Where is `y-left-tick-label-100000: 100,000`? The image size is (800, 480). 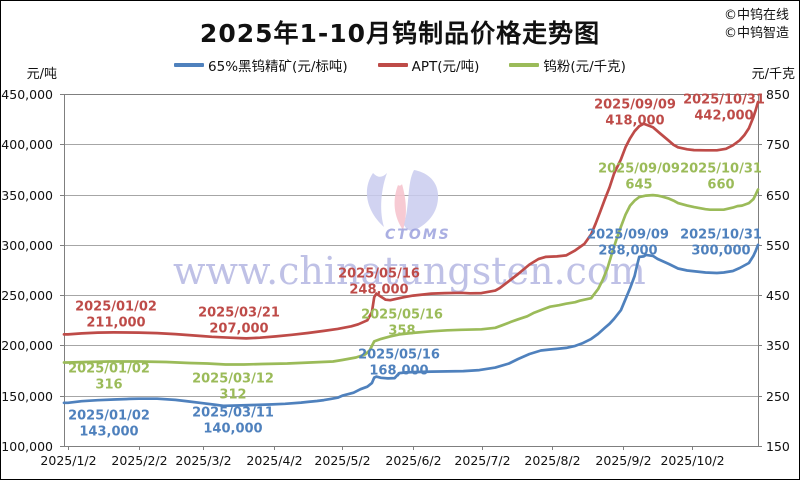 y-left-tick-label-100000: 100,000 is located at coordinates (27, 446).